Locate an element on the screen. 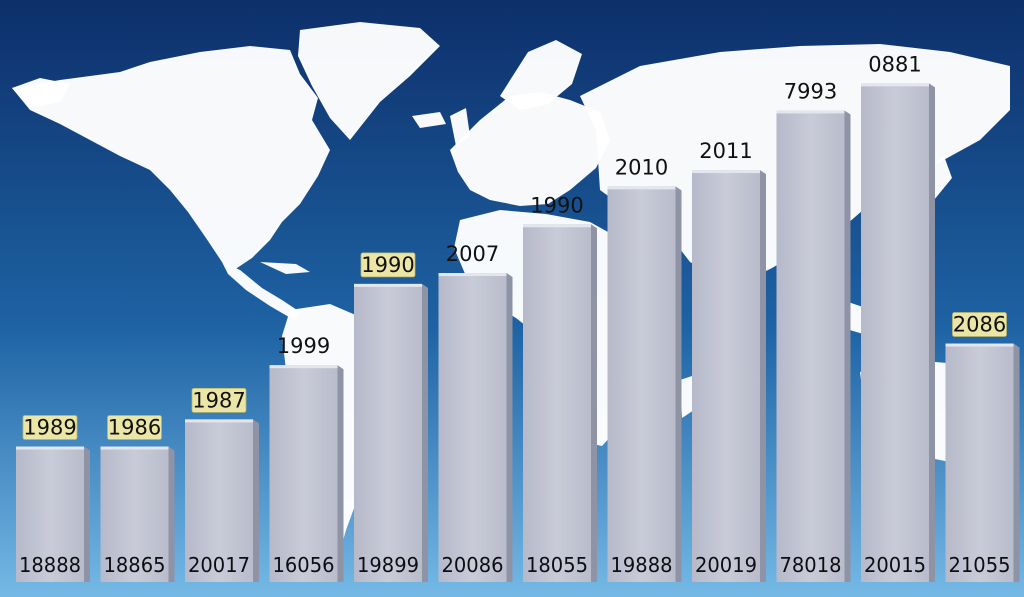 The image size is (1024, 597). bar-base-label: 78018 is located at coordinates (811, 565).